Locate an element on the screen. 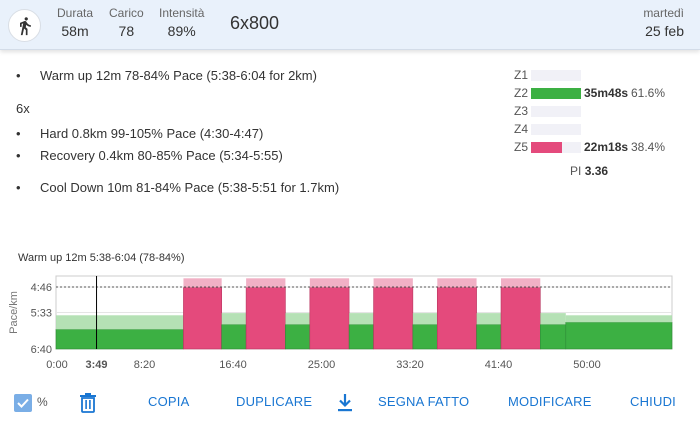  zone-time: 35m48s is located at coordinates (606, 93).